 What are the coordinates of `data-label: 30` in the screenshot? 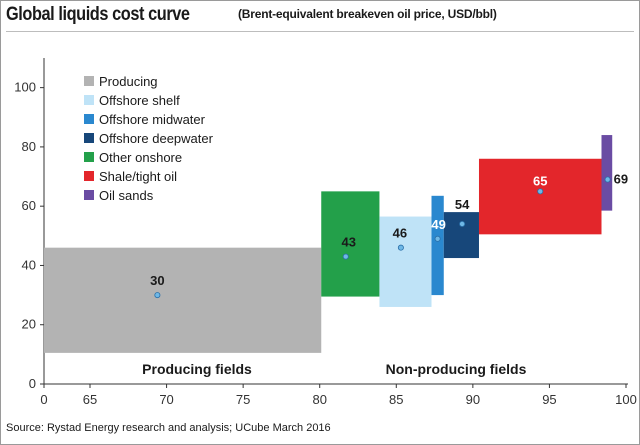 It's located at (157, 280).